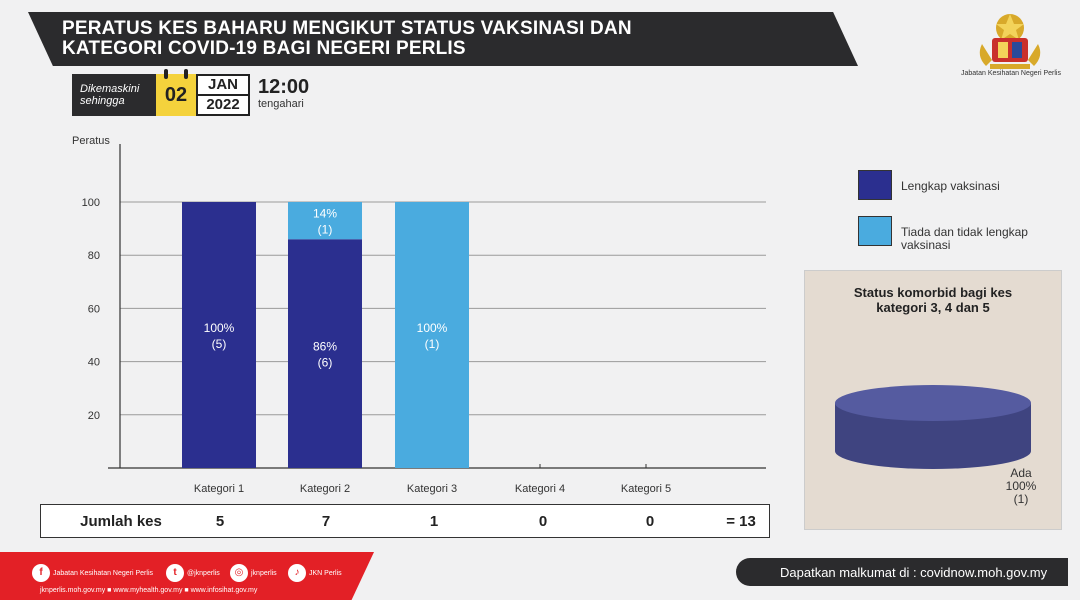 This screenshot has width=1080, height=600. I want to click on social-twitter: t @jknperlis, so click(193, 573).